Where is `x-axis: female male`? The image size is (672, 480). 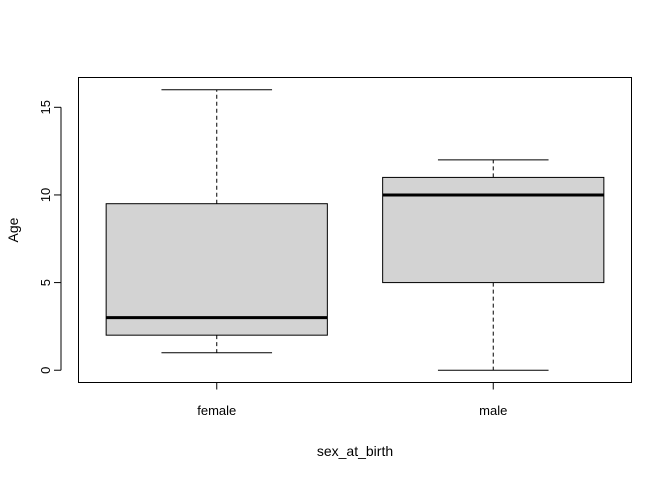
x-axis: female male is located at coordinates (352, 400).